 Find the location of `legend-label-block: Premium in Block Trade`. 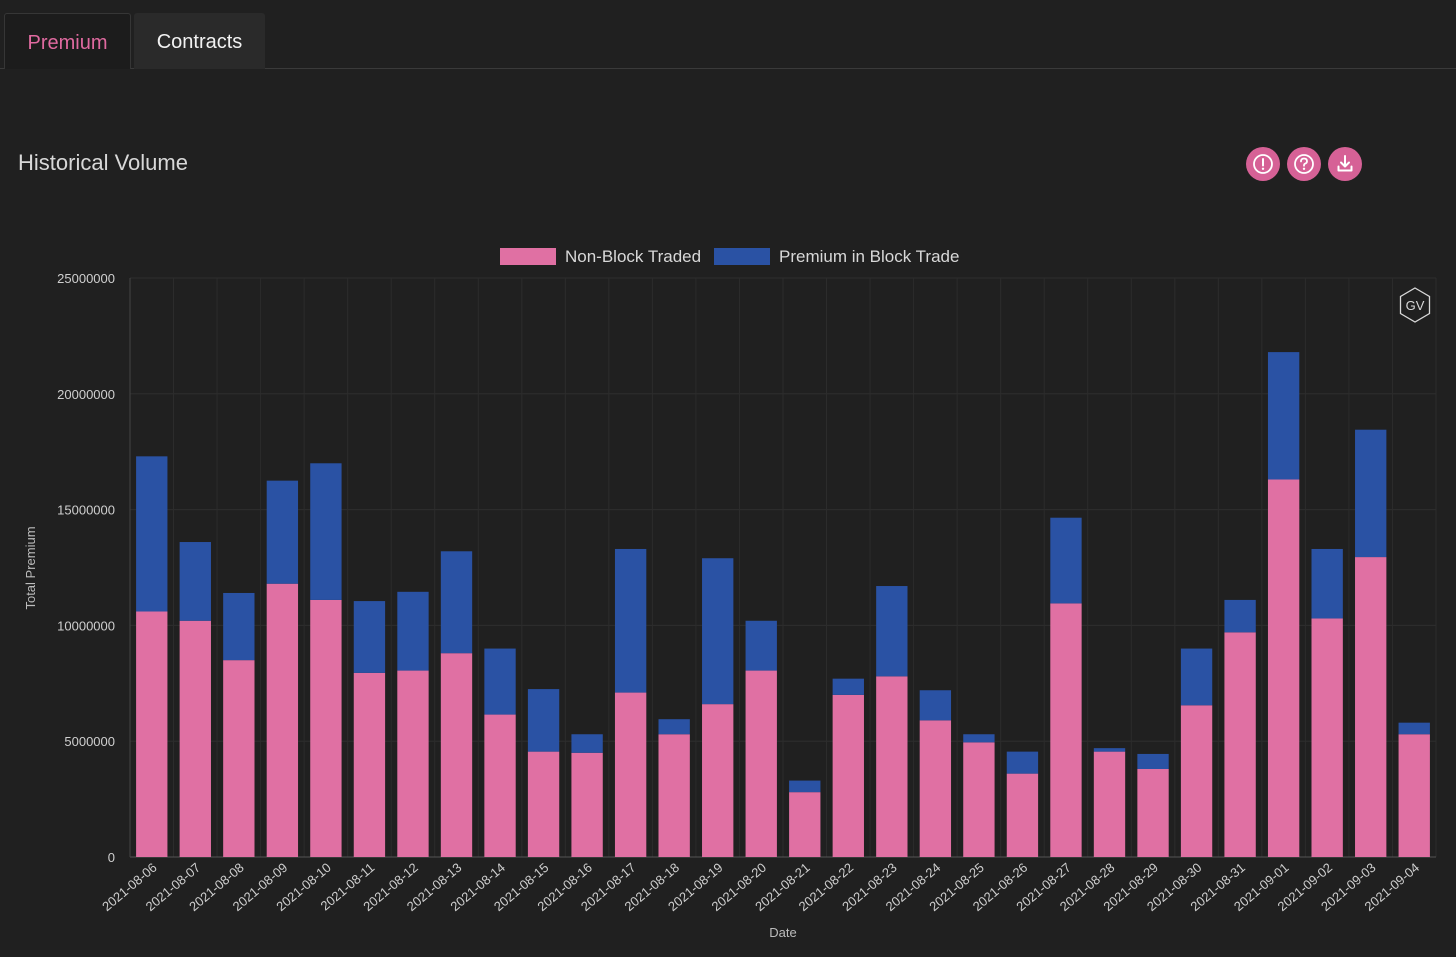

legend-label-block: Premium in Block Trade is located at coordinates (869, 256).